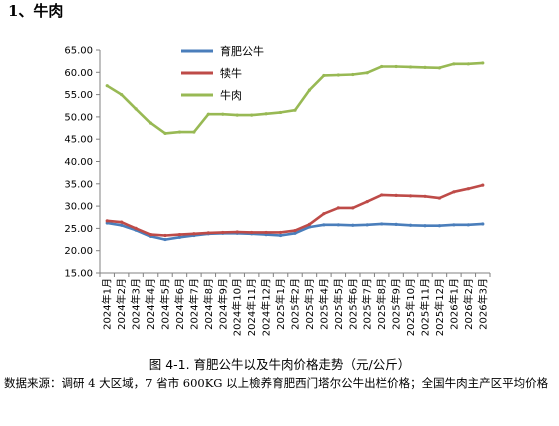  What do you see at coordinates (309, 304) in the screenshot?
I see `x-tick-label: 2025年3月` at bounding box center [309, 304].